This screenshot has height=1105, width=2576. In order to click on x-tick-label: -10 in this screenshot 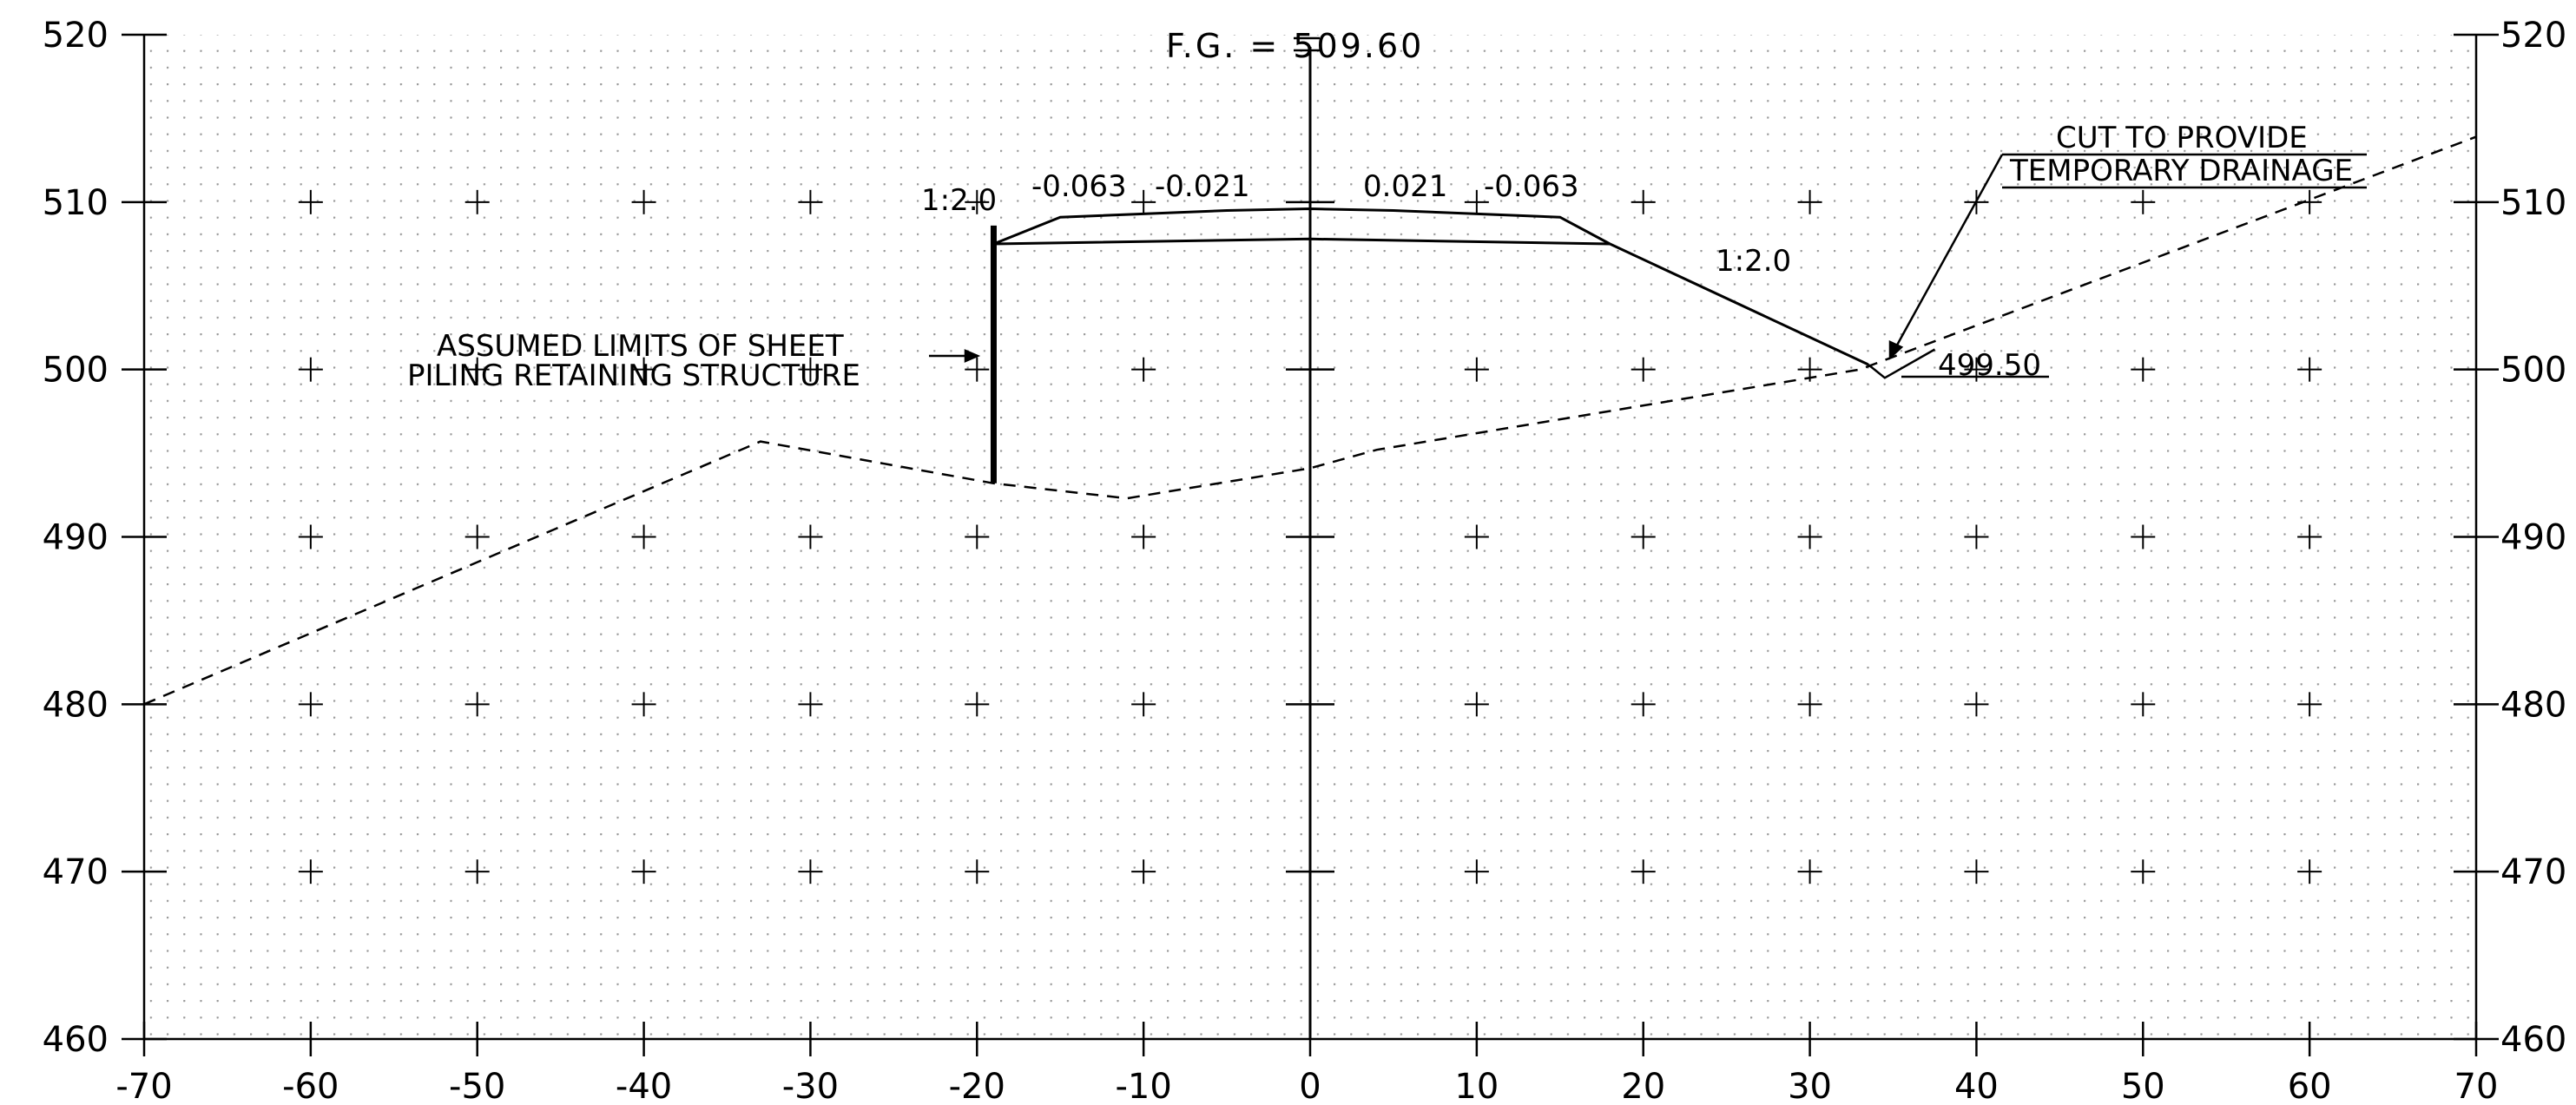, I will do `click(1143, 1086)`.